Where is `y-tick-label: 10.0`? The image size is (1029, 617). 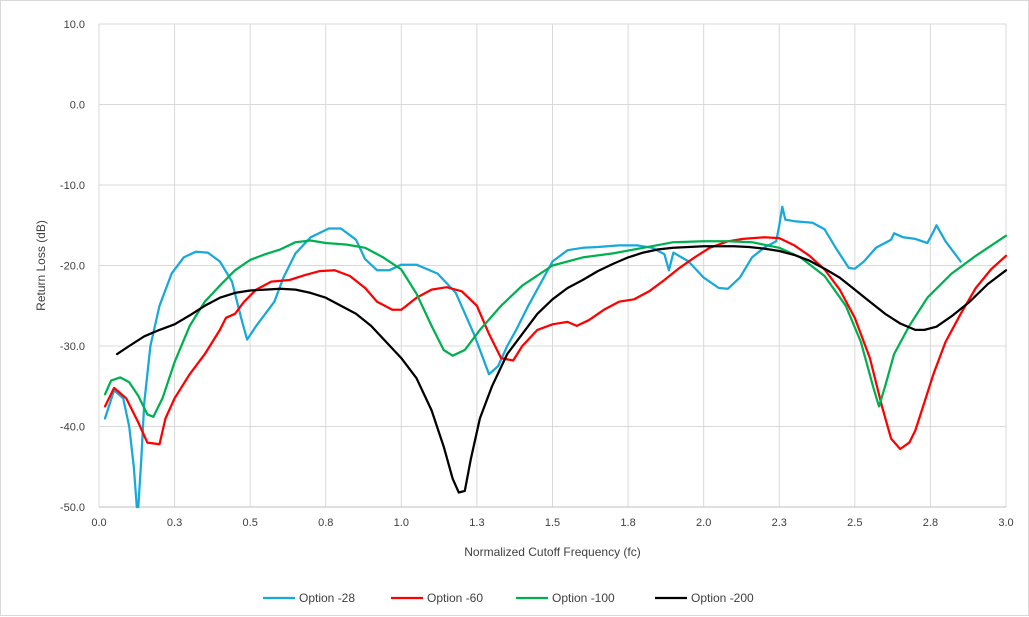 y-tick-label: 10.0 is located at coordinates (74, 25).